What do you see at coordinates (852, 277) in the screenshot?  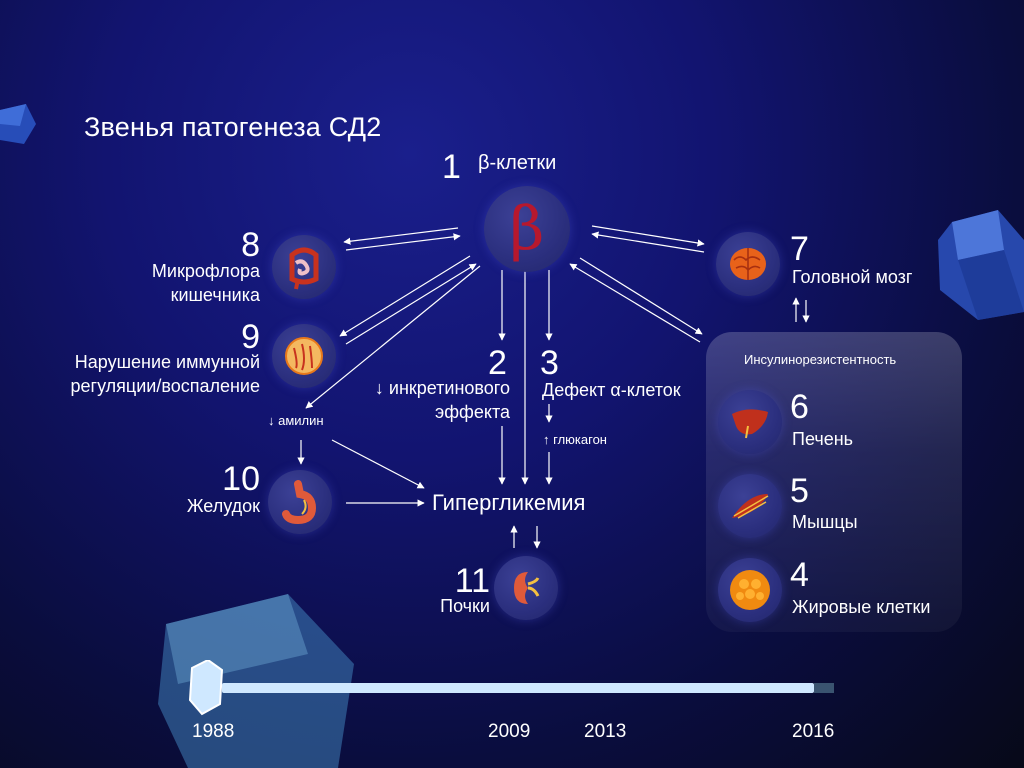 I see `node-7-label: Головной мозг` at bounding box center [852, 277].